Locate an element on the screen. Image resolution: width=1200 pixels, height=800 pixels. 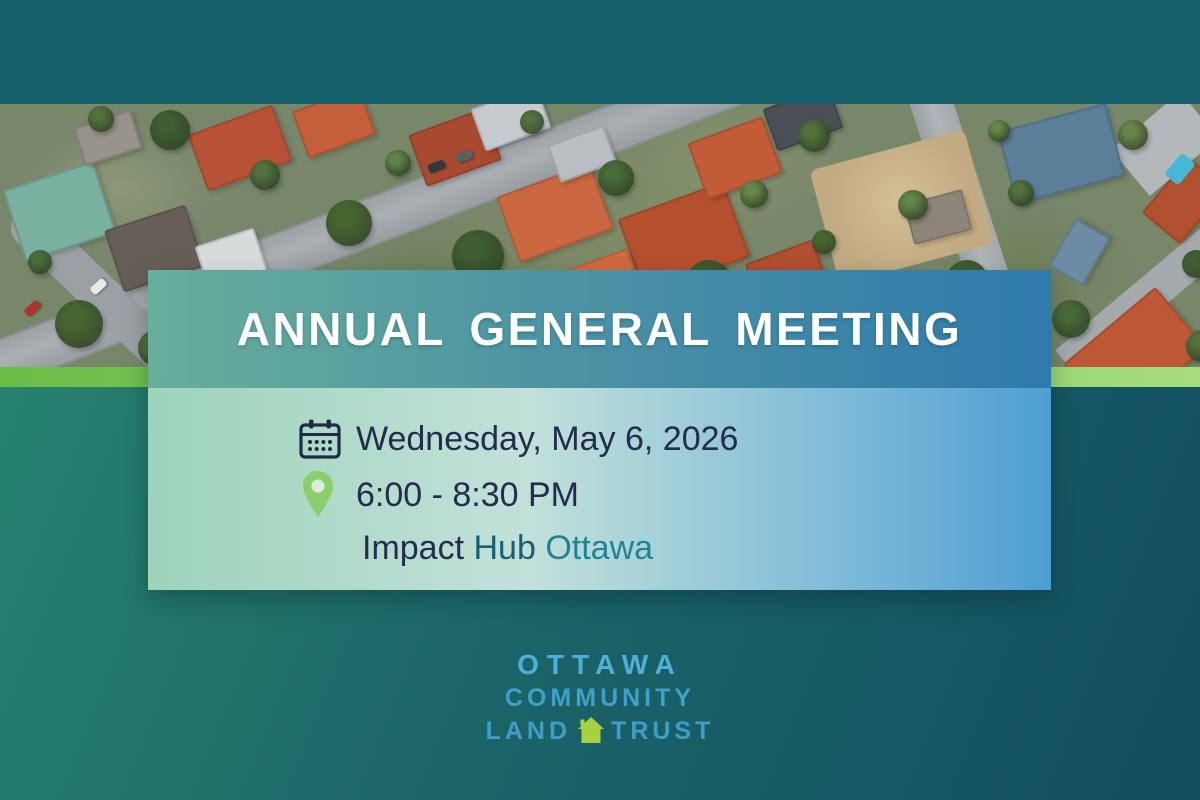
logo-line-community: COMMUNITY is located at coordinates (600, 698).